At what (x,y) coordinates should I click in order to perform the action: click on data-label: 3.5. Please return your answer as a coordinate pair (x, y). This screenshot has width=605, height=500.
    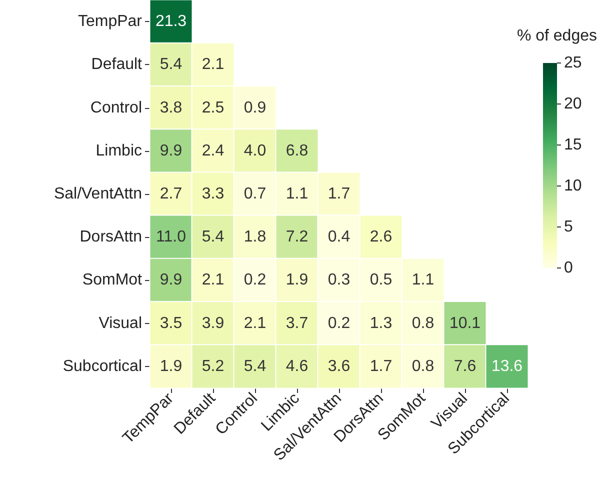
    Looking at the image, I should click on (171, 323).